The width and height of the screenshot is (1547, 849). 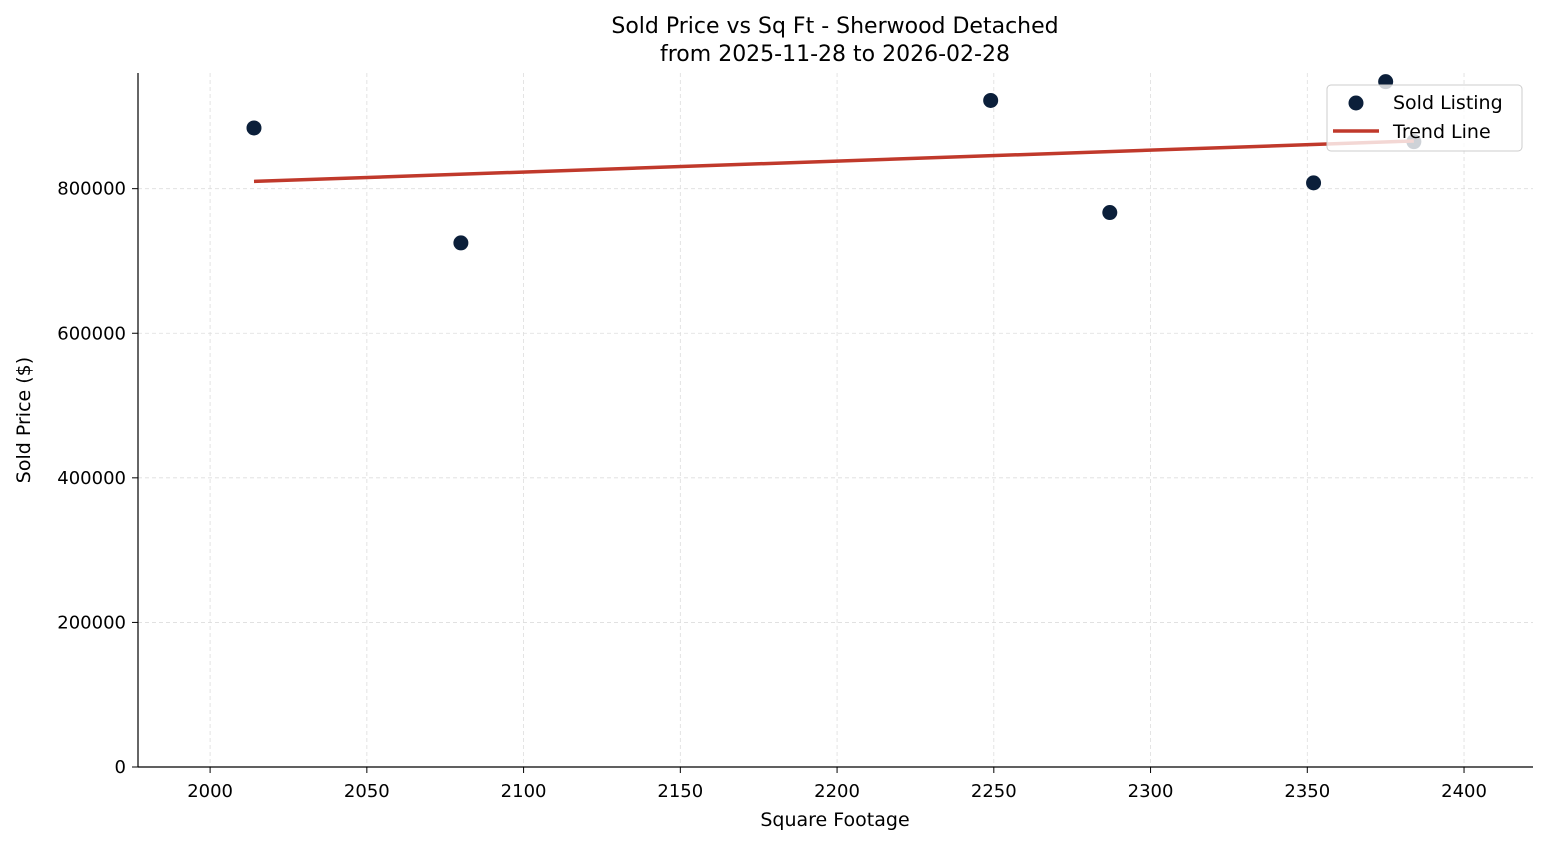 I want to click on y-tick-label: 0, so click(x=120, y=767).